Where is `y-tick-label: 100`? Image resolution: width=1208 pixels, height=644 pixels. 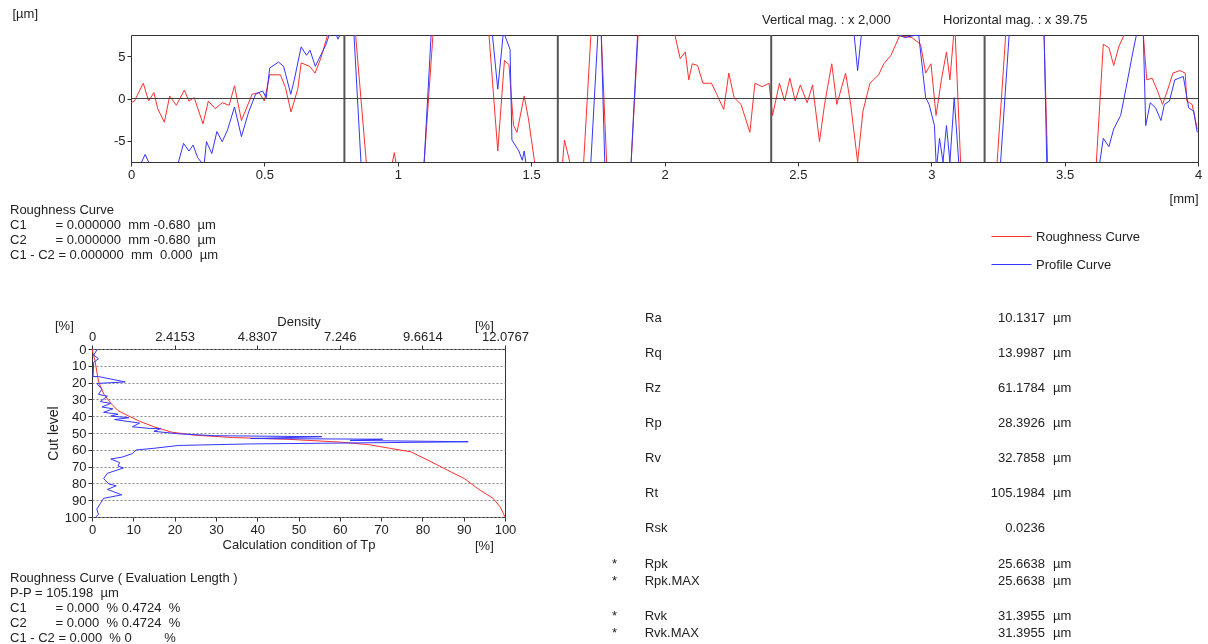 y-tick-label: 100 is located at coordinates (75, 517).